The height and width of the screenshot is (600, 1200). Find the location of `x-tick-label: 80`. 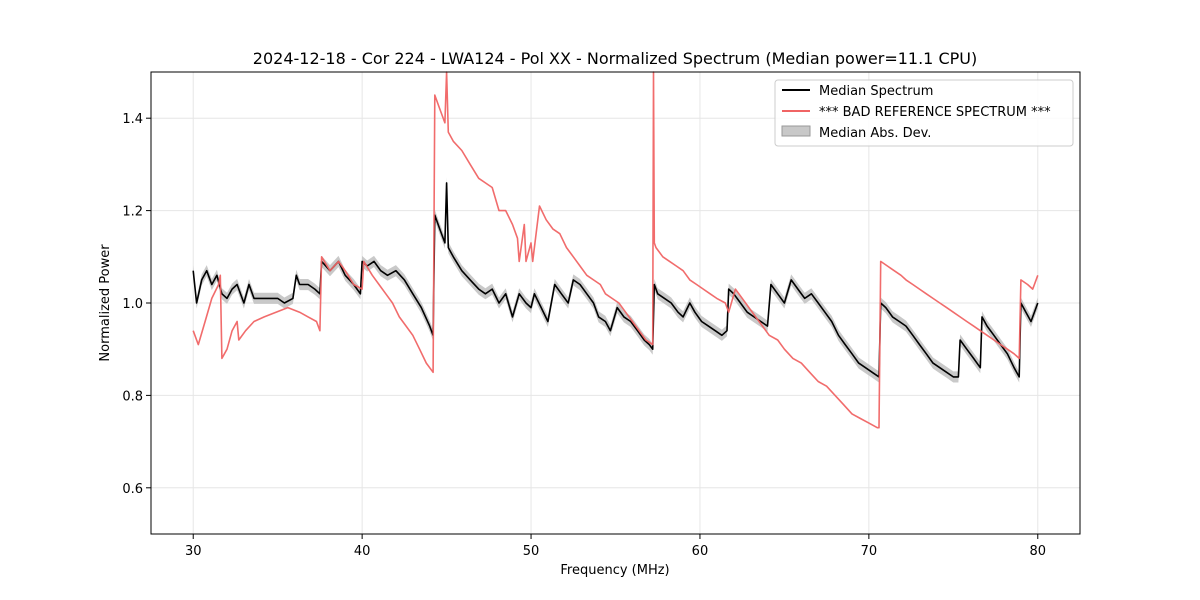

x-tick-label: 80 is located at coordinates (1037, 551).